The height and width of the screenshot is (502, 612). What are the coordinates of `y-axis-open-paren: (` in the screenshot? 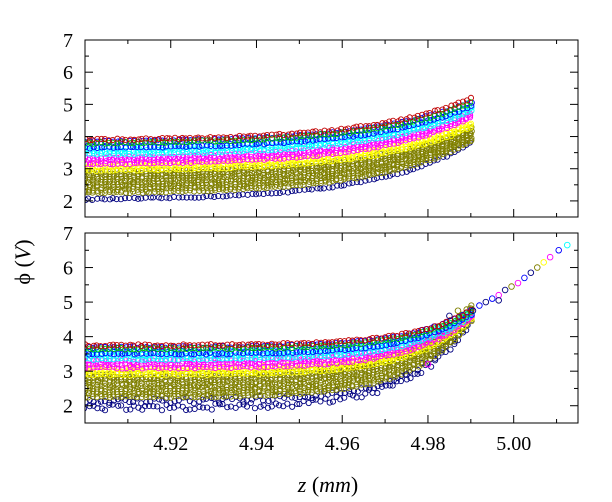 It's located at (22, 266).